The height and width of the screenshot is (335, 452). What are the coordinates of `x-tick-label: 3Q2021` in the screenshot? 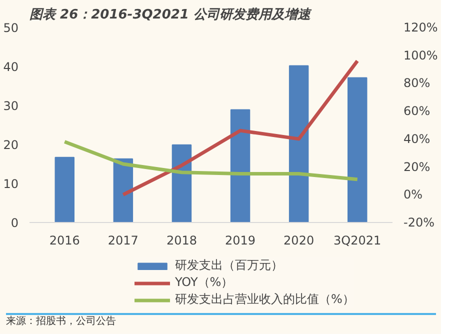 It's located at (358, 241).